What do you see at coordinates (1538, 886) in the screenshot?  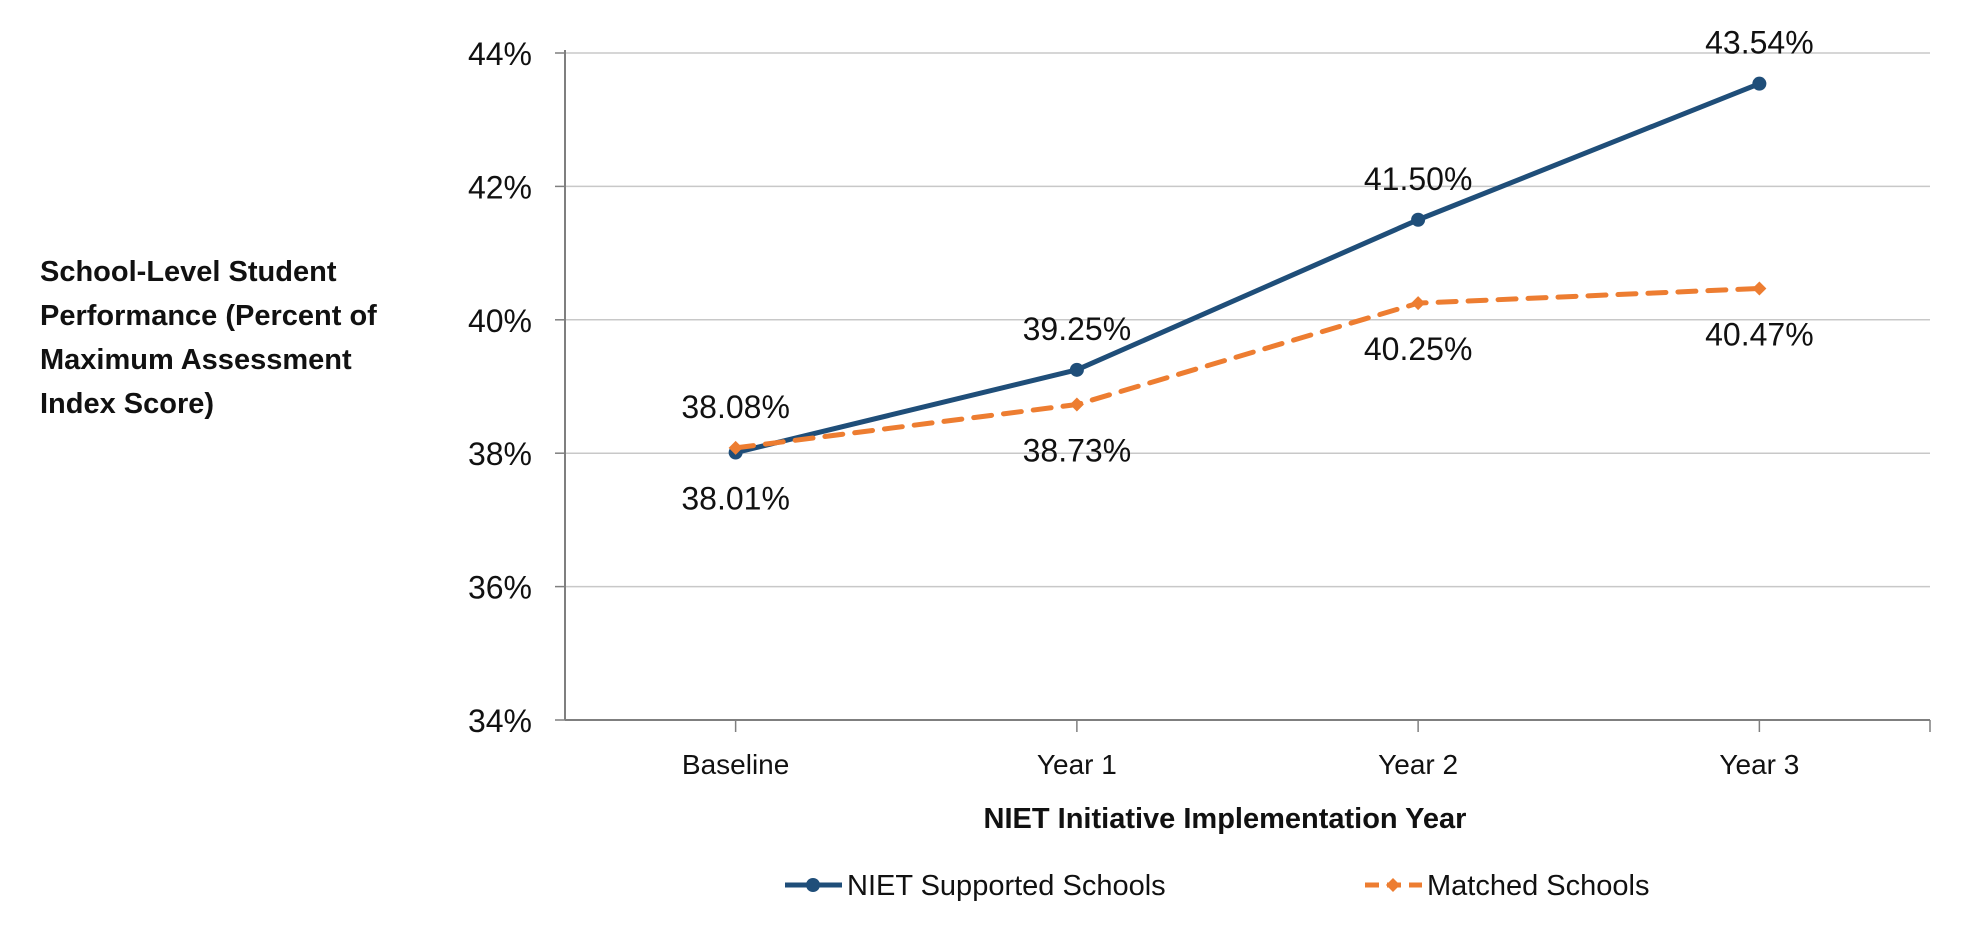 I see `legend-label-matched: Matched Schools` at bounding box center [1538, 886].